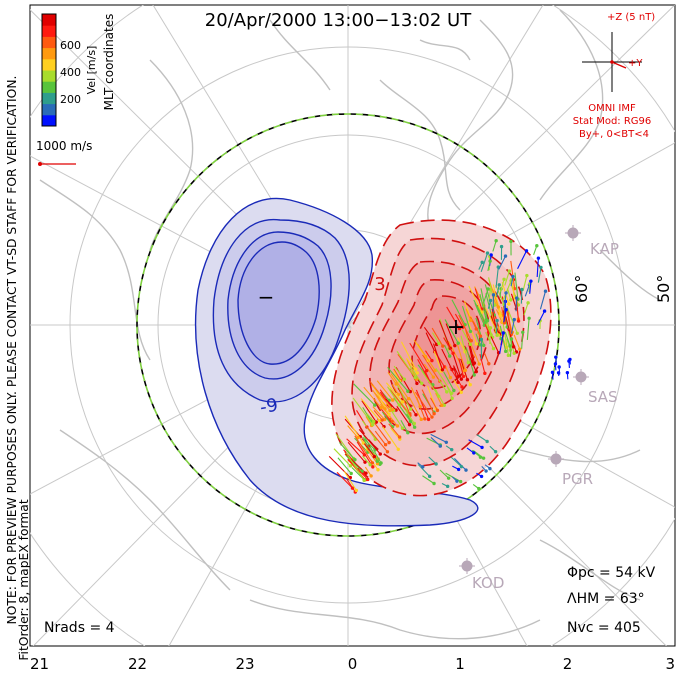  I want to click on radar-sites, so click(524, 399).